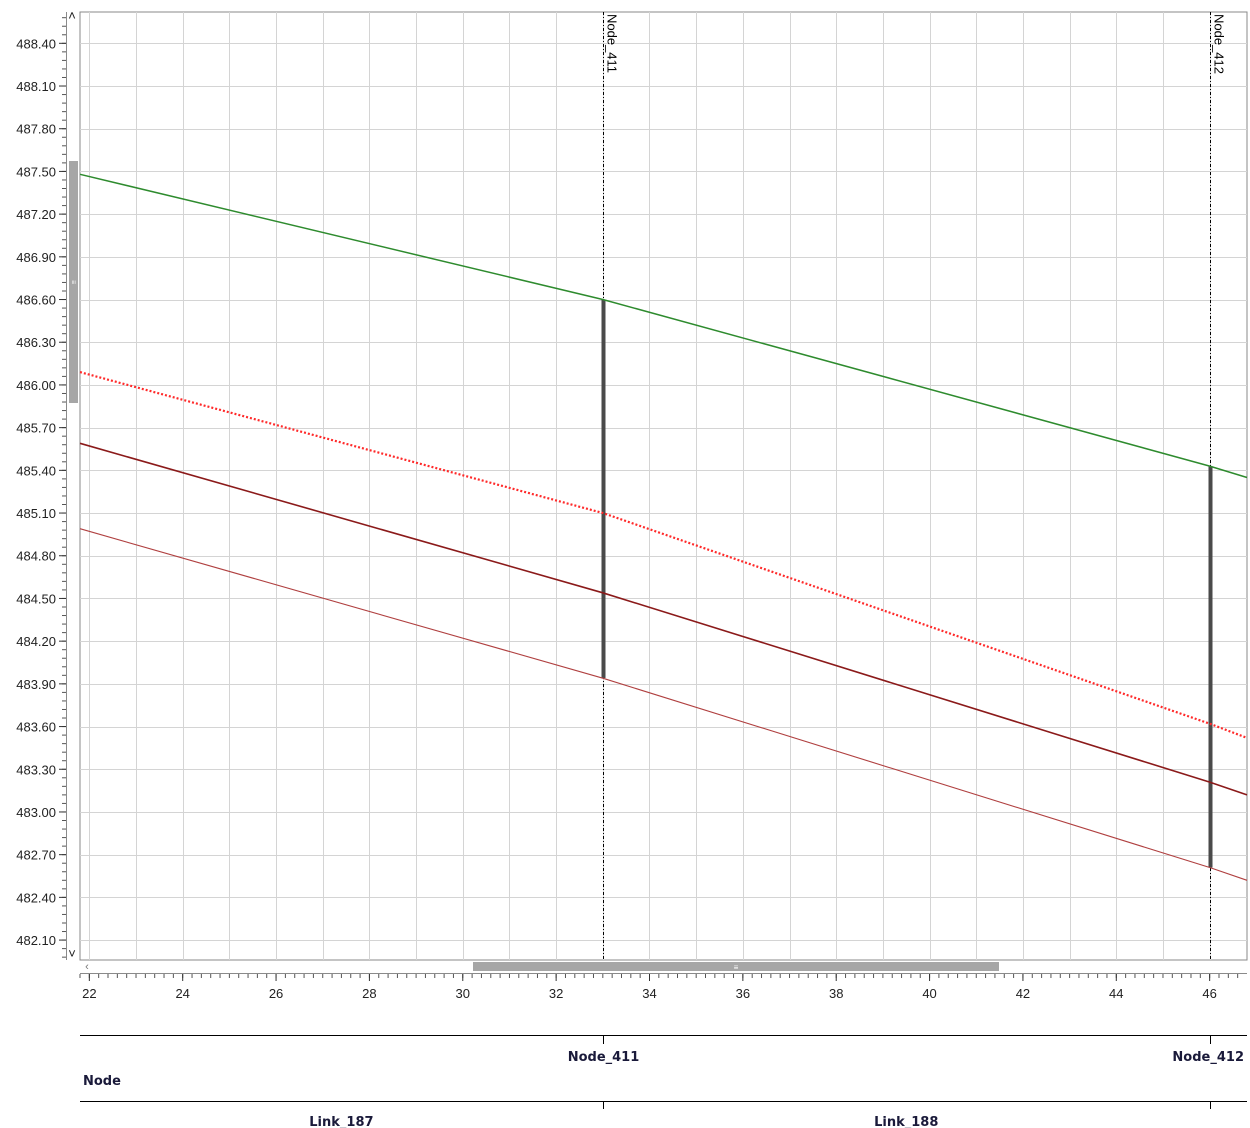 The image size is (1250, 1128). Describe the element at coordinates (36, 684) in the screenshot. I see `y-tick-label: 483.90` at that location.